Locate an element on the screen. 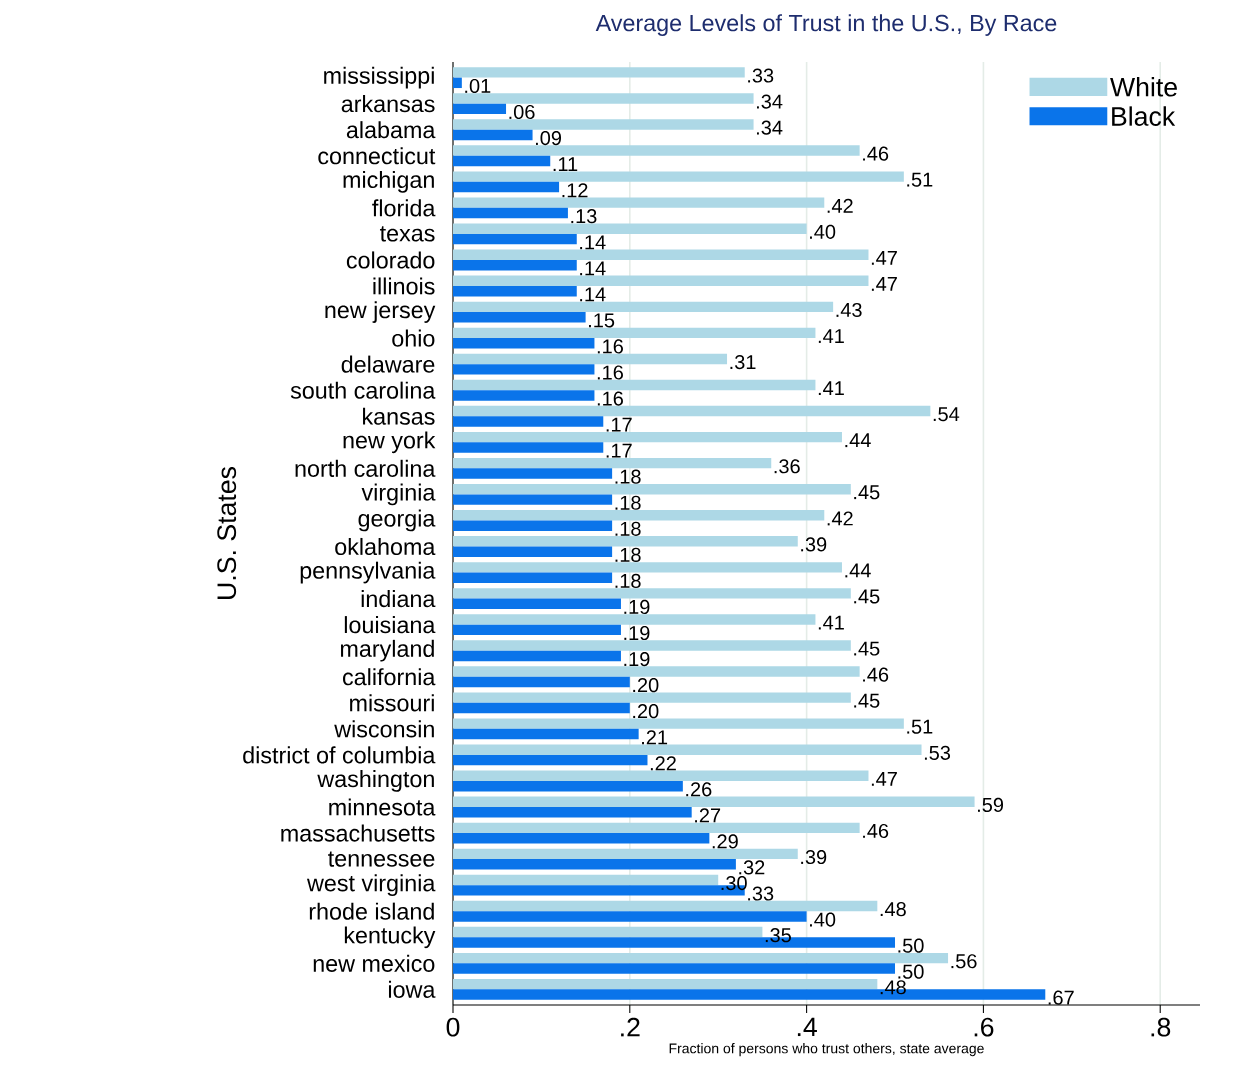 This screenshot has width=1250, height=1081. legend-label: Black is located at coordinates (1144, 116).